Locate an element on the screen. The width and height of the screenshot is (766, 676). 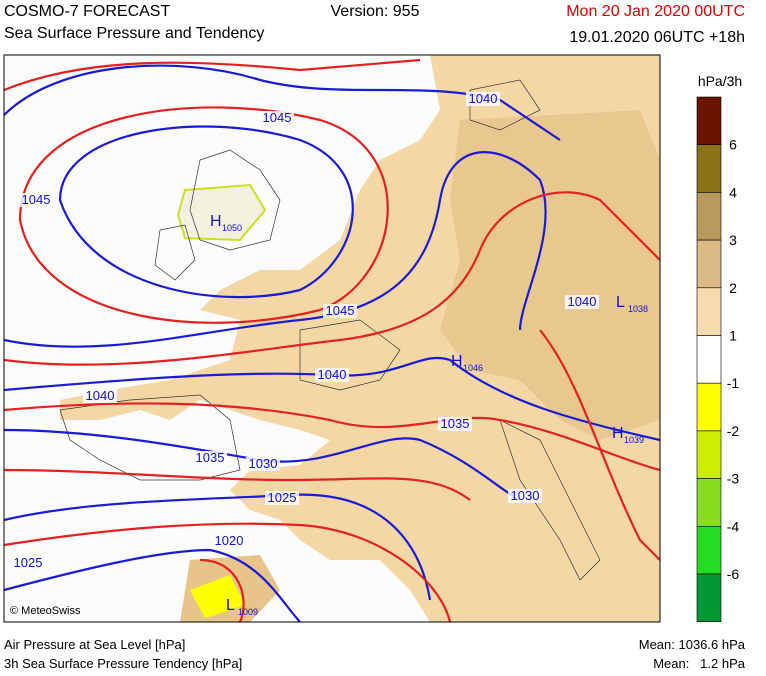
center-value: 1038 is located at coordinates (638, 309).